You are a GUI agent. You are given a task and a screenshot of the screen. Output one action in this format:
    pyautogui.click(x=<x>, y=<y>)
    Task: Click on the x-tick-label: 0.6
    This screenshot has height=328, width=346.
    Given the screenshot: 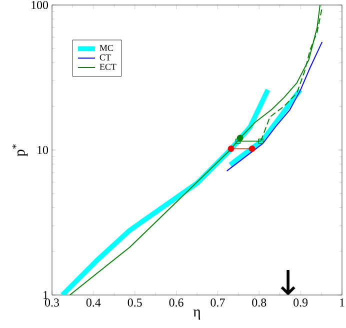 What is the action you would take?
    pyautogui.click(x=176, y=302)
    